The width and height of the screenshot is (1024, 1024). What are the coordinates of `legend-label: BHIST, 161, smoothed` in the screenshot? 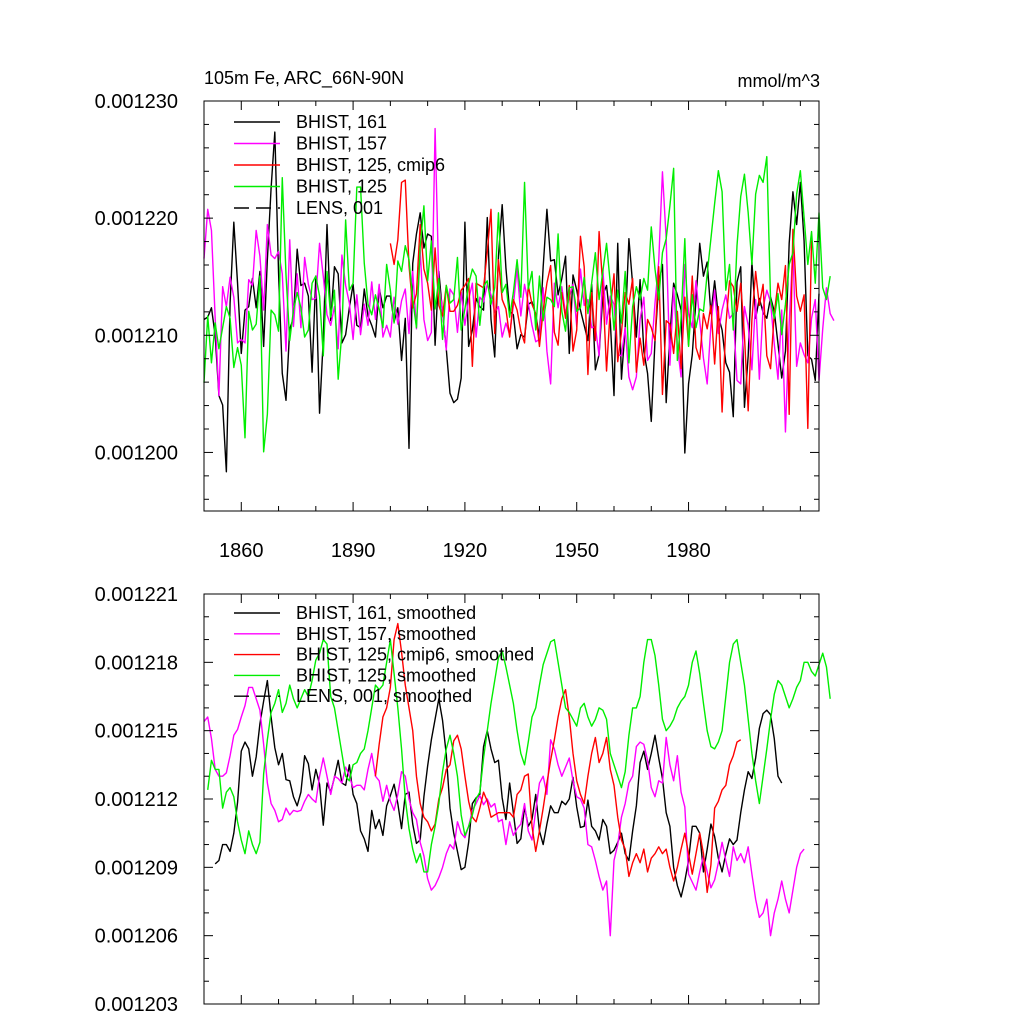 It's located at (386, 613).